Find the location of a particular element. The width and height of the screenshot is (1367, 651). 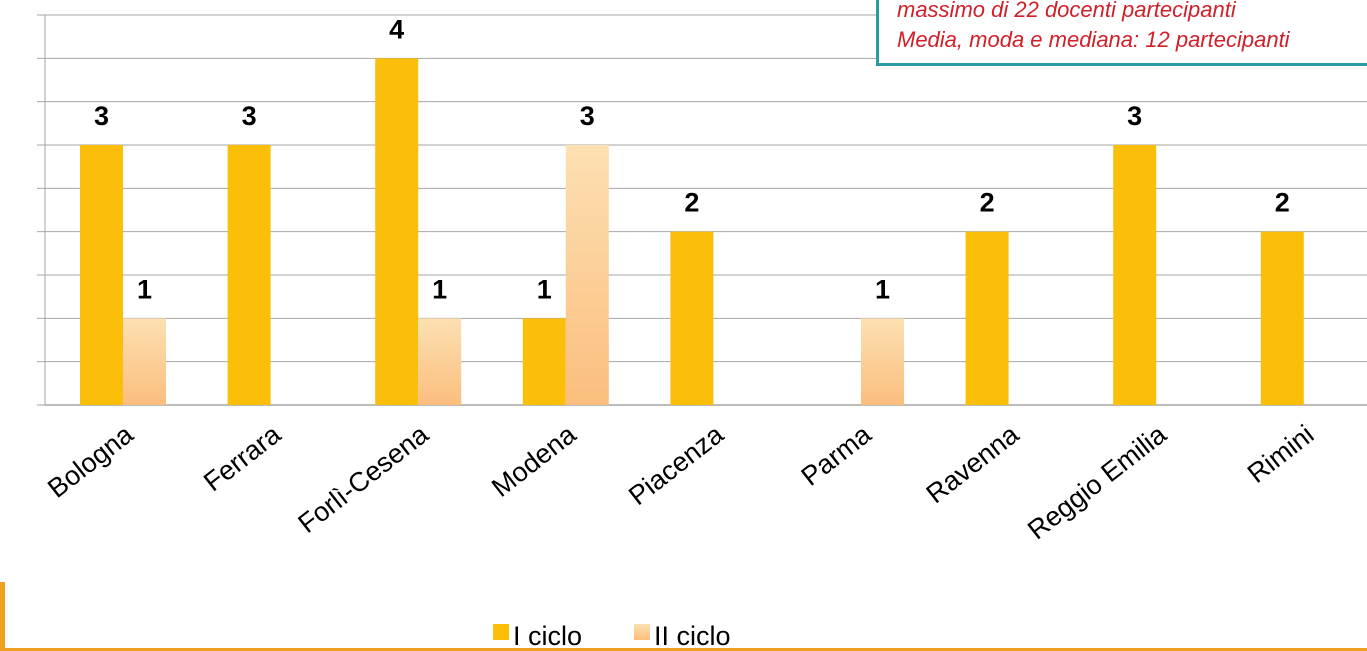

legend-swatch-ii-ciclo is located at coordinates (642, 632).